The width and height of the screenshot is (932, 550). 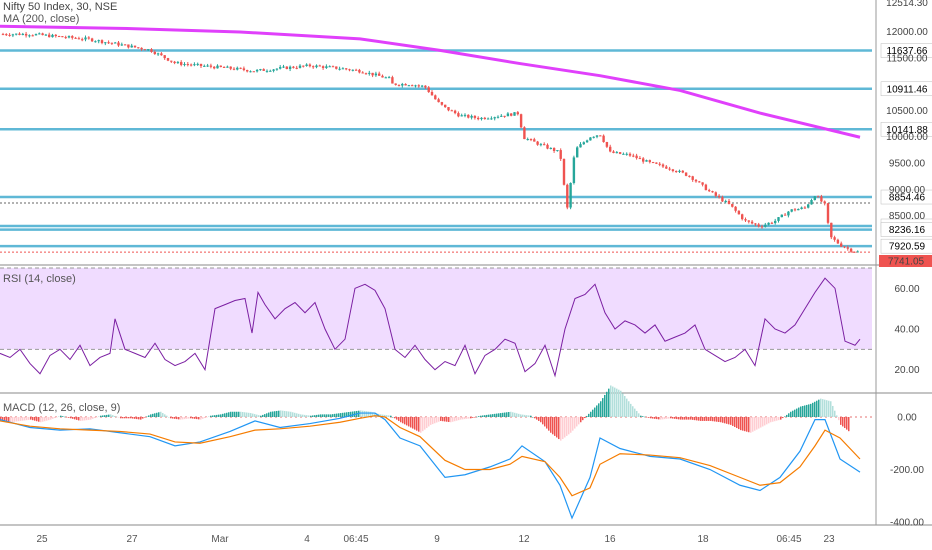 What do you see at coordinates (436, 309) in the screenshot?
I see `rsi-band` at bounding box center [436, 309].